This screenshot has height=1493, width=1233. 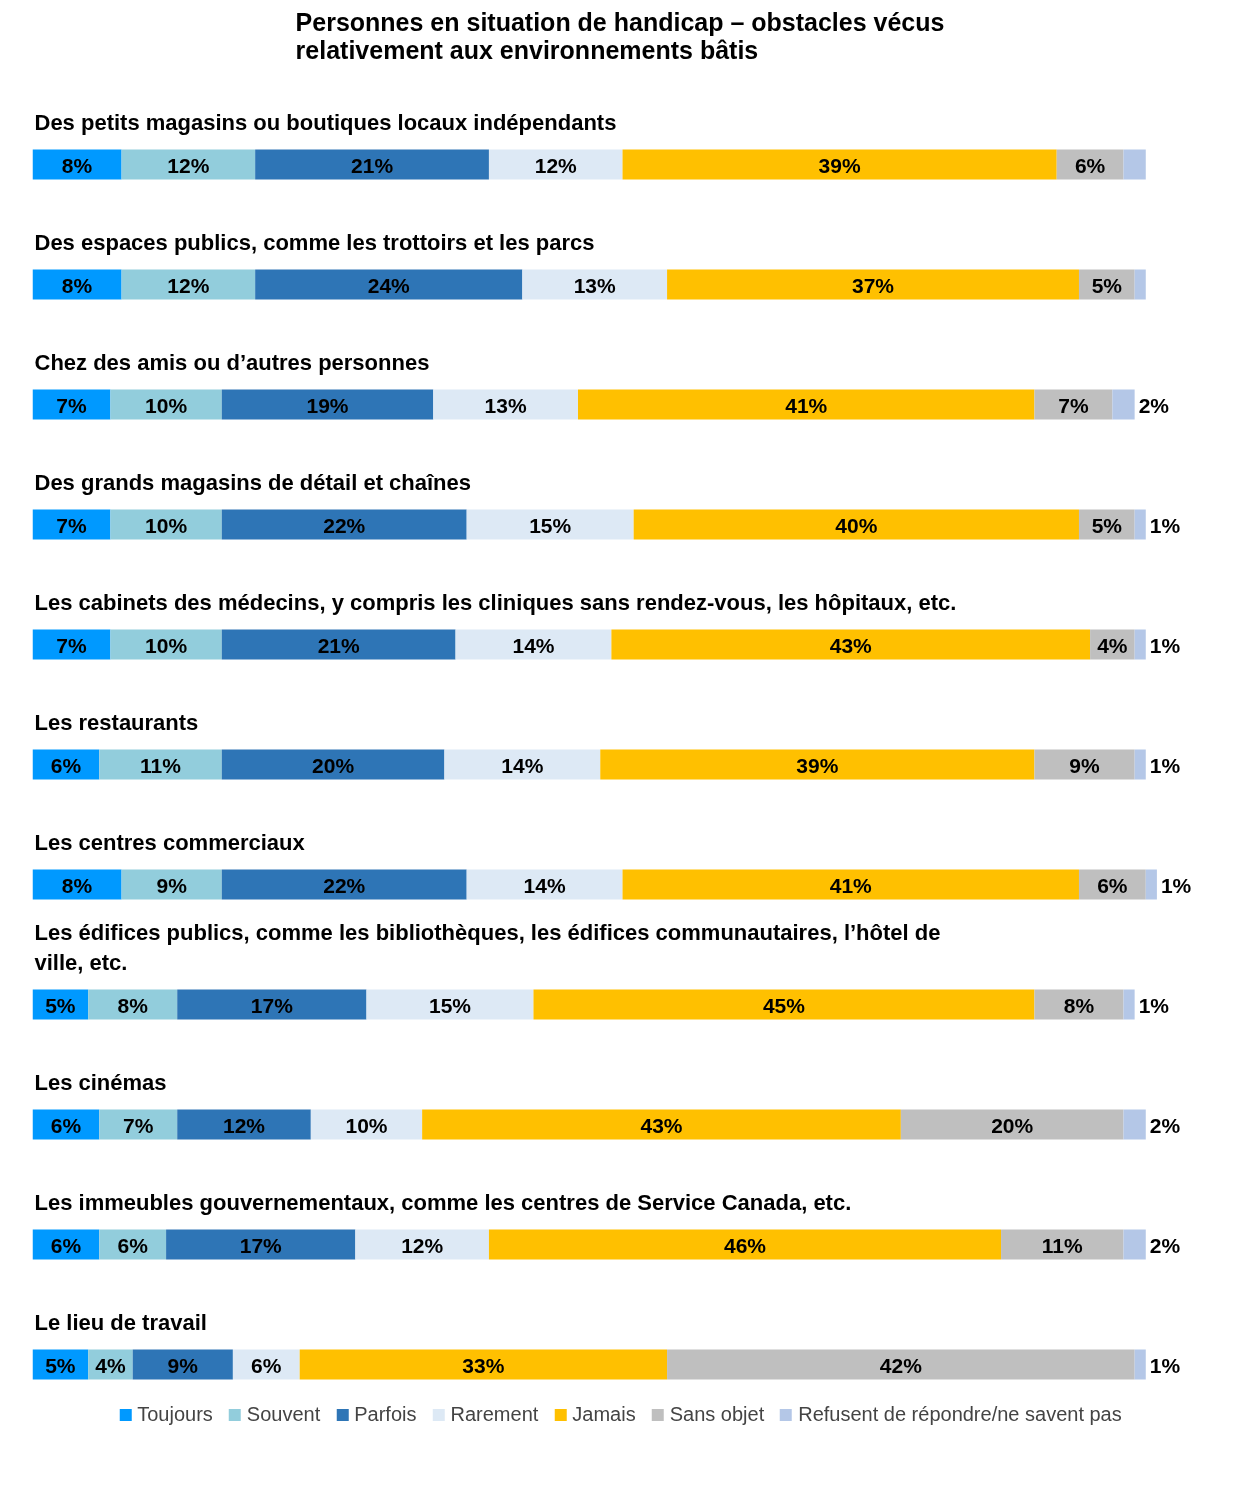 What do you see at coordinates (232, 362) in the screenshot?
I see `y-tick-label: Chez des amis ou d’autres personnes` at bounding box center [232, 362].